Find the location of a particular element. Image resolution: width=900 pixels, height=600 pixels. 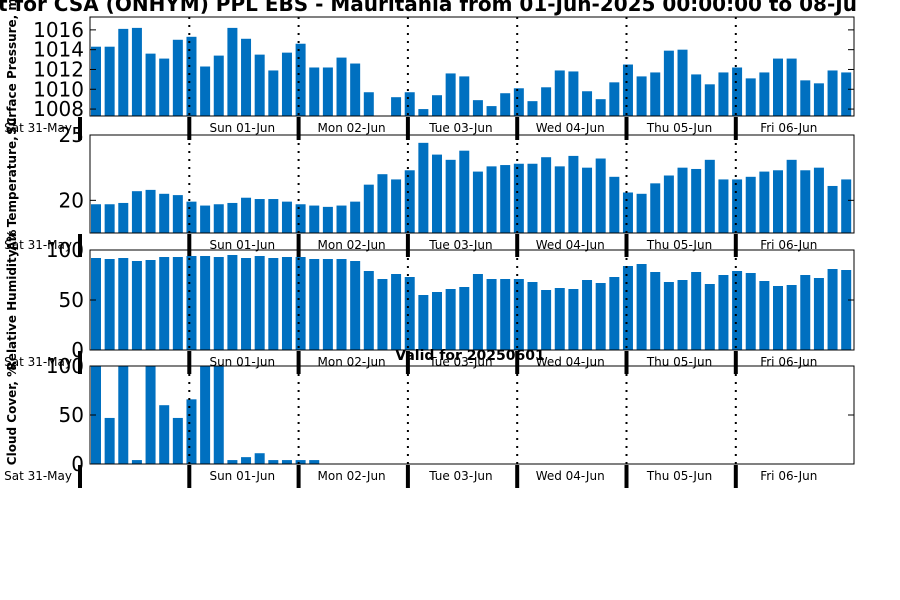

y-tick-label: 100 is located at coordinates (65, 250).